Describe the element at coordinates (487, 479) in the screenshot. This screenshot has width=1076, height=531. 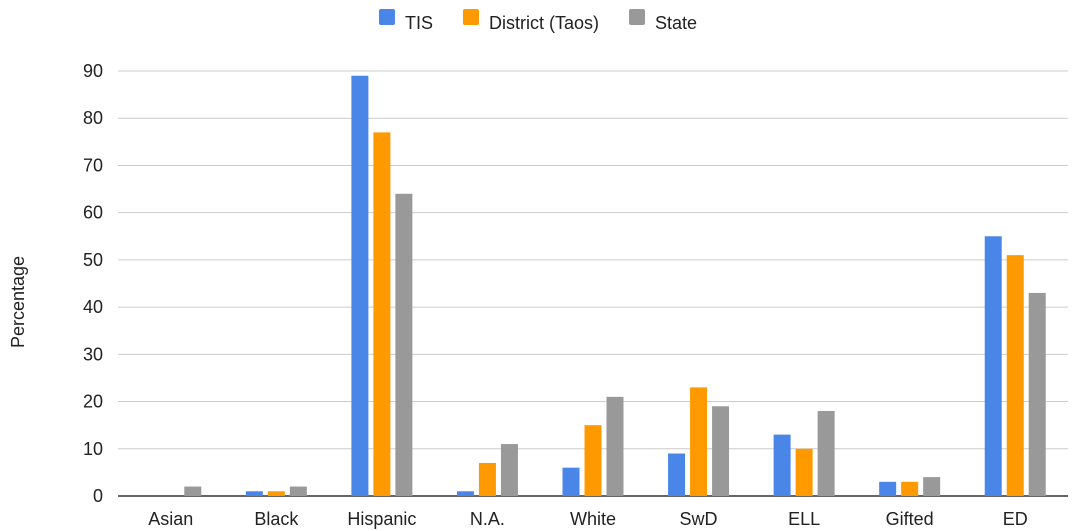
I see `bar-district-taos-n-a` at that location.